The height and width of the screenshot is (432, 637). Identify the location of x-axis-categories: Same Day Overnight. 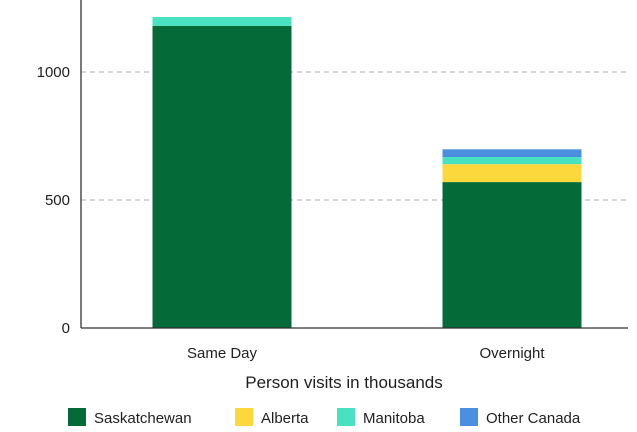
(366, 353).